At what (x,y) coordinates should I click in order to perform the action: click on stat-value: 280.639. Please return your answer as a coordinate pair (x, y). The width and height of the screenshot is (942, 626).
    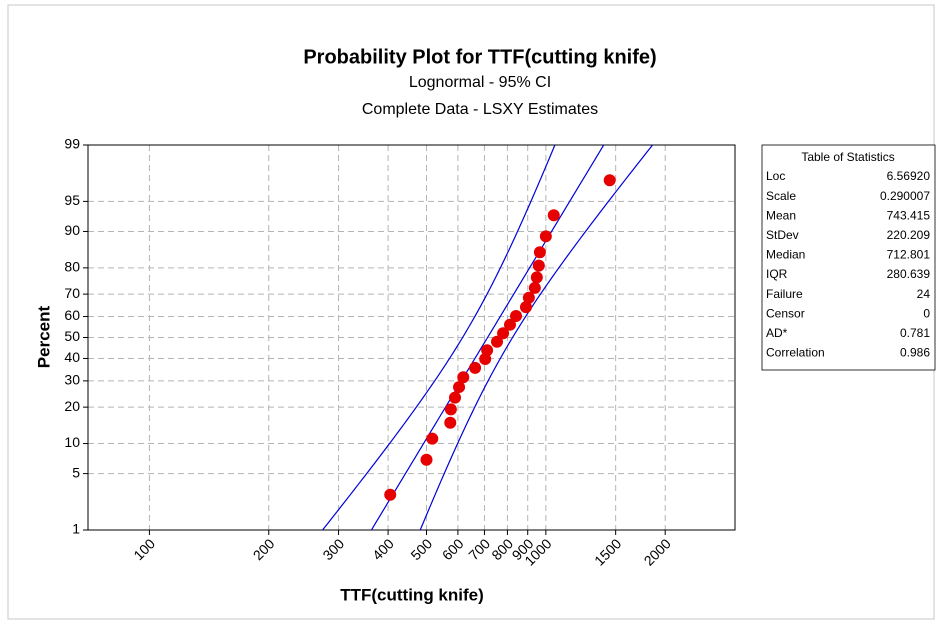
    Looking at the image, I should click on (909, 274).